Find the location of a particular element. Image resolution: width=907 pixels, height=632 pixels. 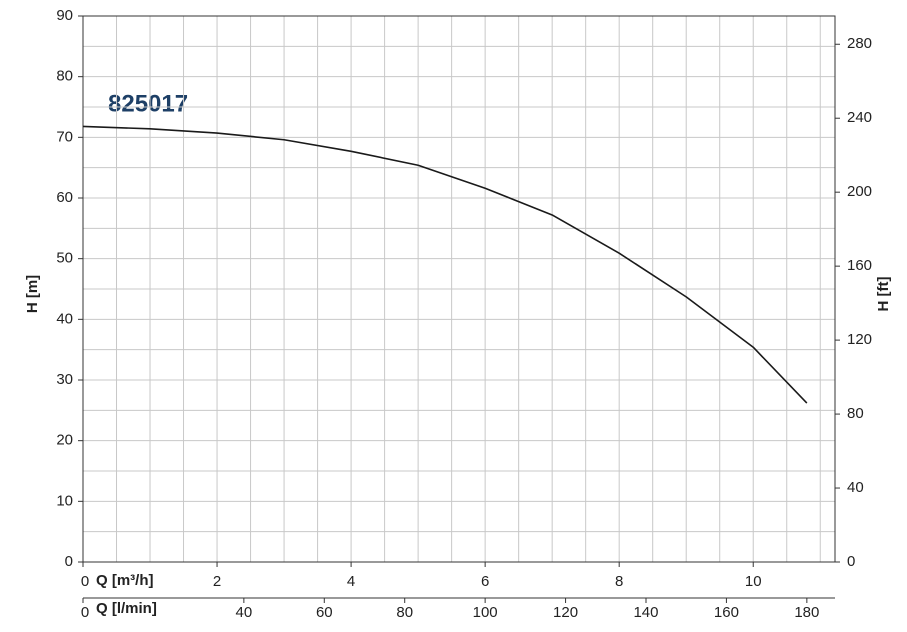

x2-tick-label: 120 is located at coordinates (565, 612).